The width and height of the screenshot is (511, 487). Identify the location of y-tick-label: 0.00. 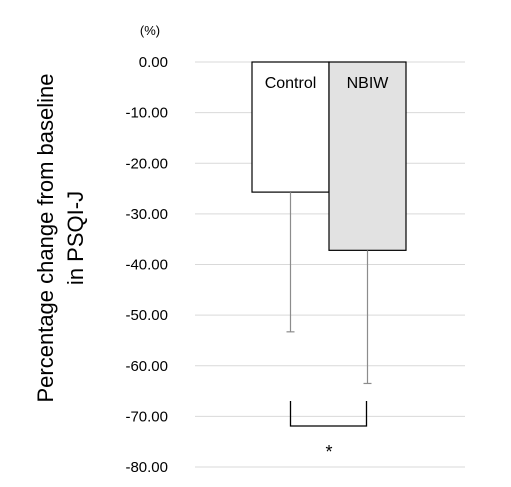
(153, 62).